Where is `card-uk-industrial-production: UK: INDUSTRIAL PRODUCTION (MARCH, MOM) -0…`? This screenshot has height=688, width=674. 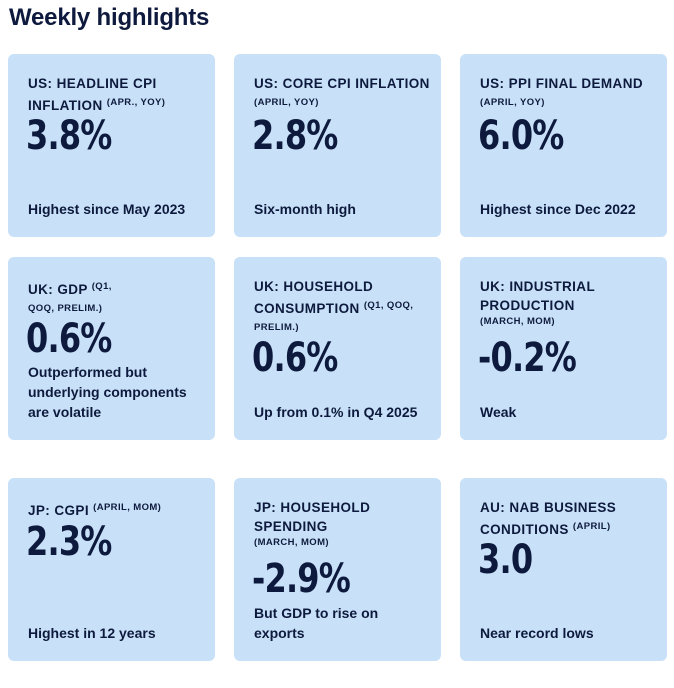 card-uk-industrial-production: UK: INDUSTRIAL PRODUCTION (MARCH, MOM) -0… is located at coordinates (563, 348).